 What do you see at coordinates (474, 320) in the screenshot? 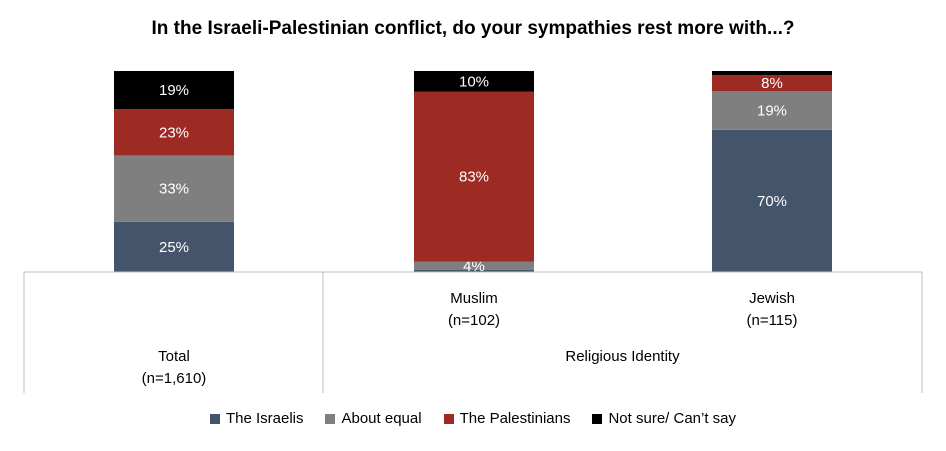
I see `category-muslim-n: (n=102)` at bounding box center [474, 320].